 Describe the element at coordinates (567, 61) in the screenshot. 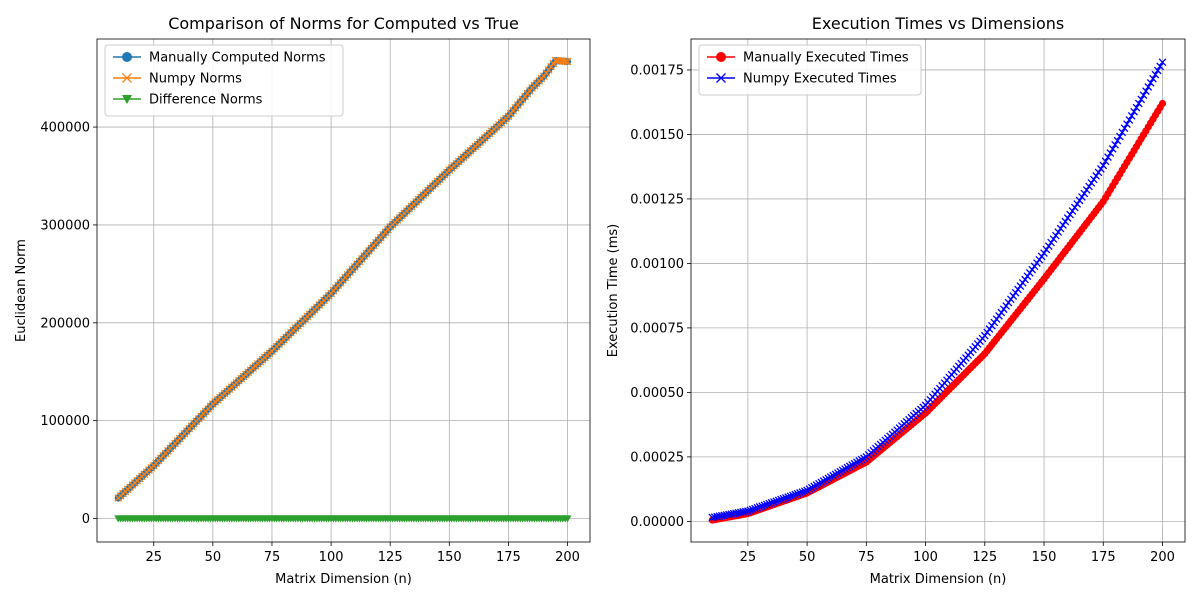

I see `numpy-norms-marker` at that location.